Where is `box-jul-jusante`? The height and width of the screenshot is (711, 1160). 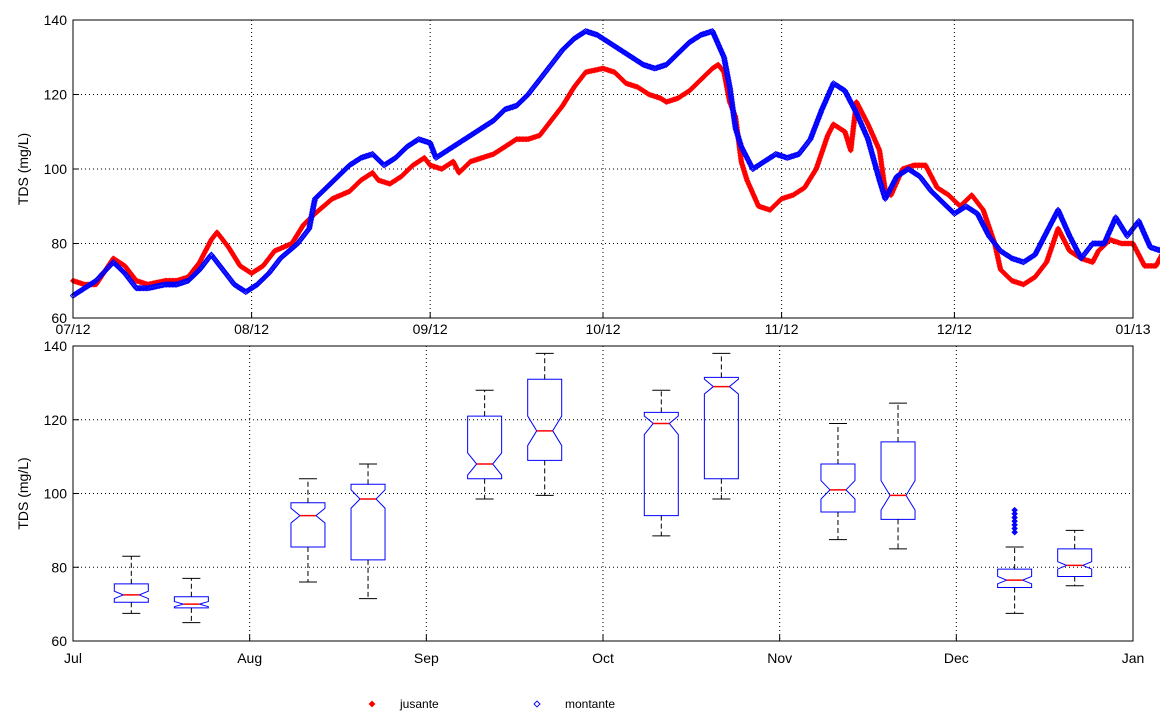 box-jul-jusante is located at coordinates (131, 584).